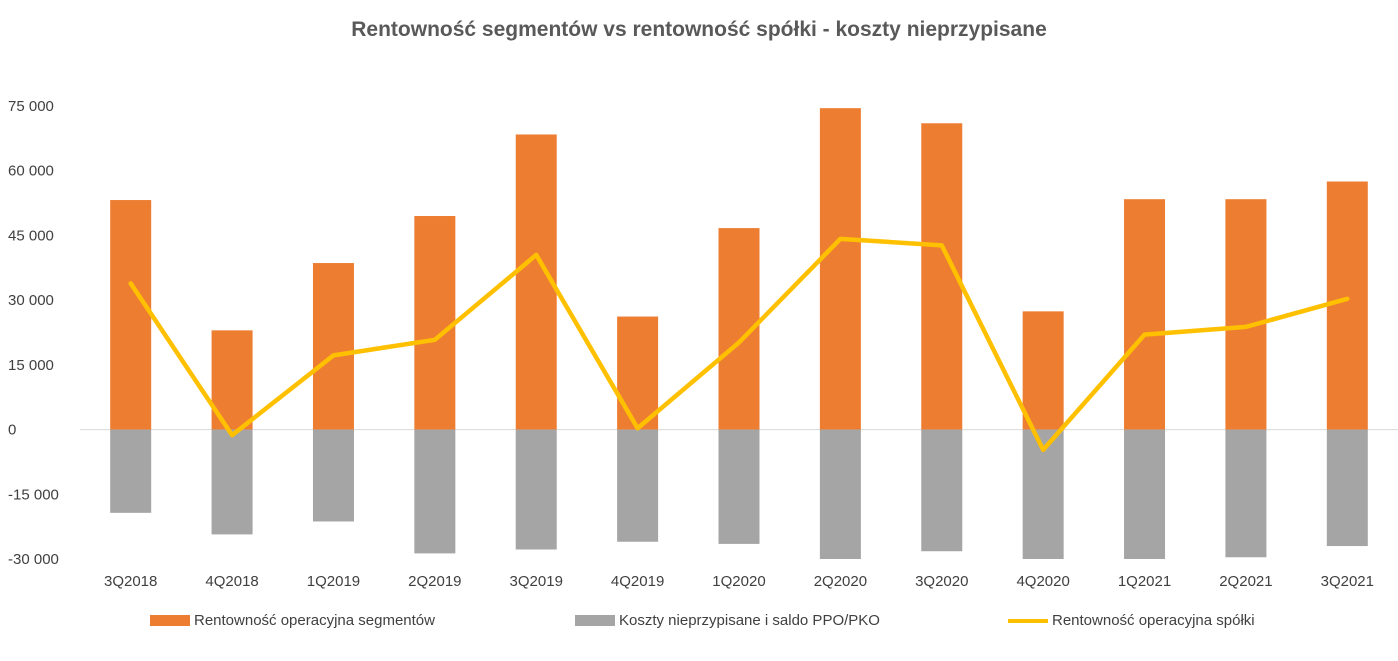 The height and width of the screenshot is (661, 1398). I want to click on y-tick-label: -30 000, so click(33, 559).